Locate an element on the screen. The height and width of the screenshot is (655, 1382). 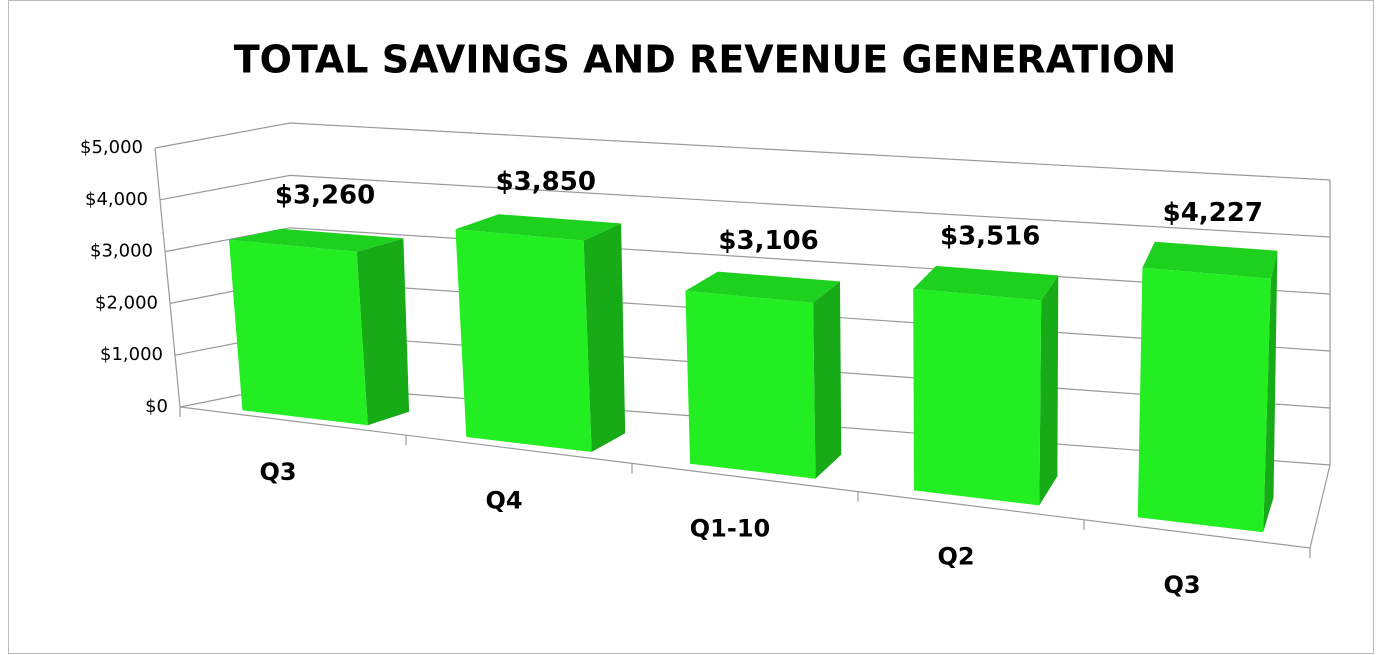
x-tick-label: Q2 is located at coordinates (955, 557).